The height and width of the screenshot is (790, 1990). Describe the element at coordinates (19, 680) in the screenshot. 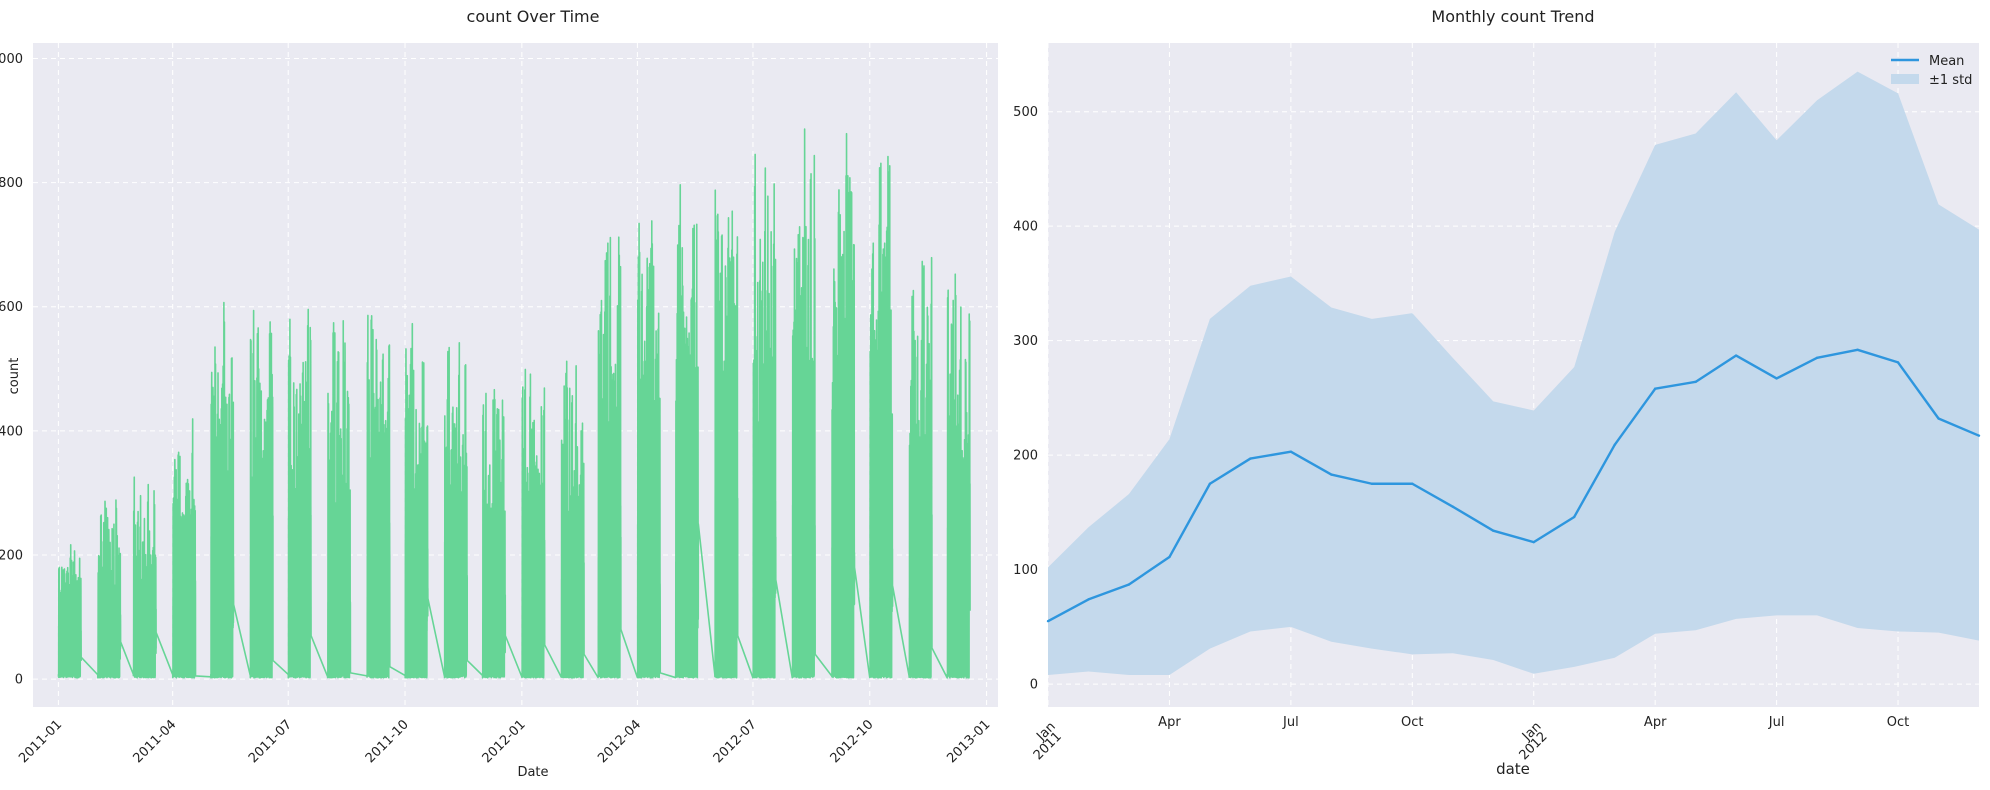

I see `left-y-tick-label: 0` at that location.